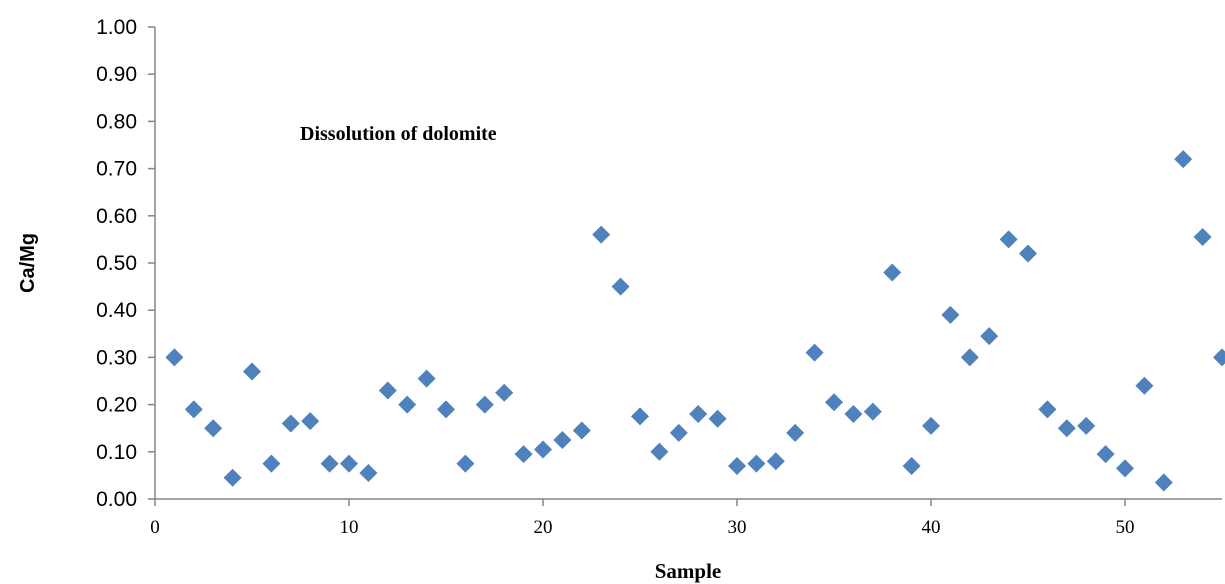 The height and width of the screenshot is (584, 1225). Describe the element at coordinates (349, 527) in the screenshot. I see `x-tick-label: 10` at that location.